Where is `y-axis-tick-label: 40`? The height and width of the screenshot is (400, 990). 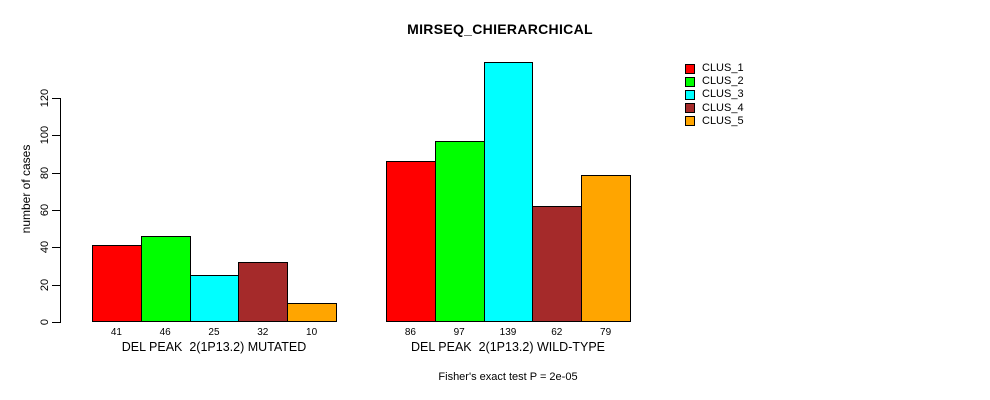 y-axis-tick-label: 40 is located at coordinates (45, 247).